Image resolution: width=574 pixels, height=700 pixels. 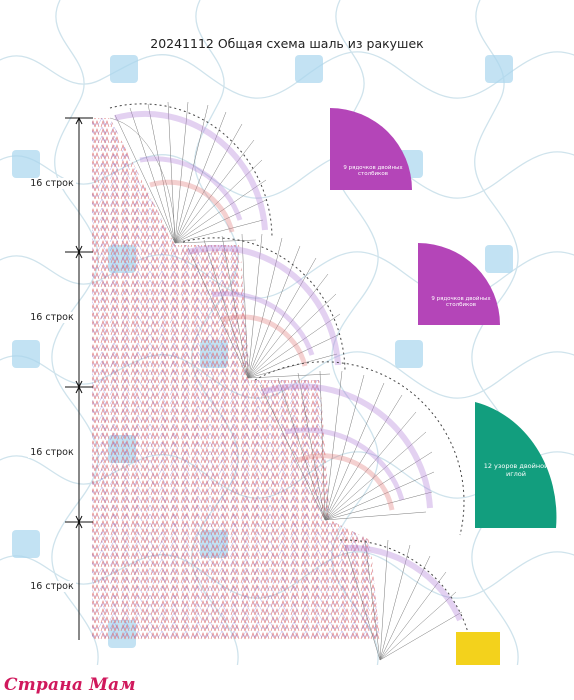 I want to click on row-ruler, so click(x=79, y=378).